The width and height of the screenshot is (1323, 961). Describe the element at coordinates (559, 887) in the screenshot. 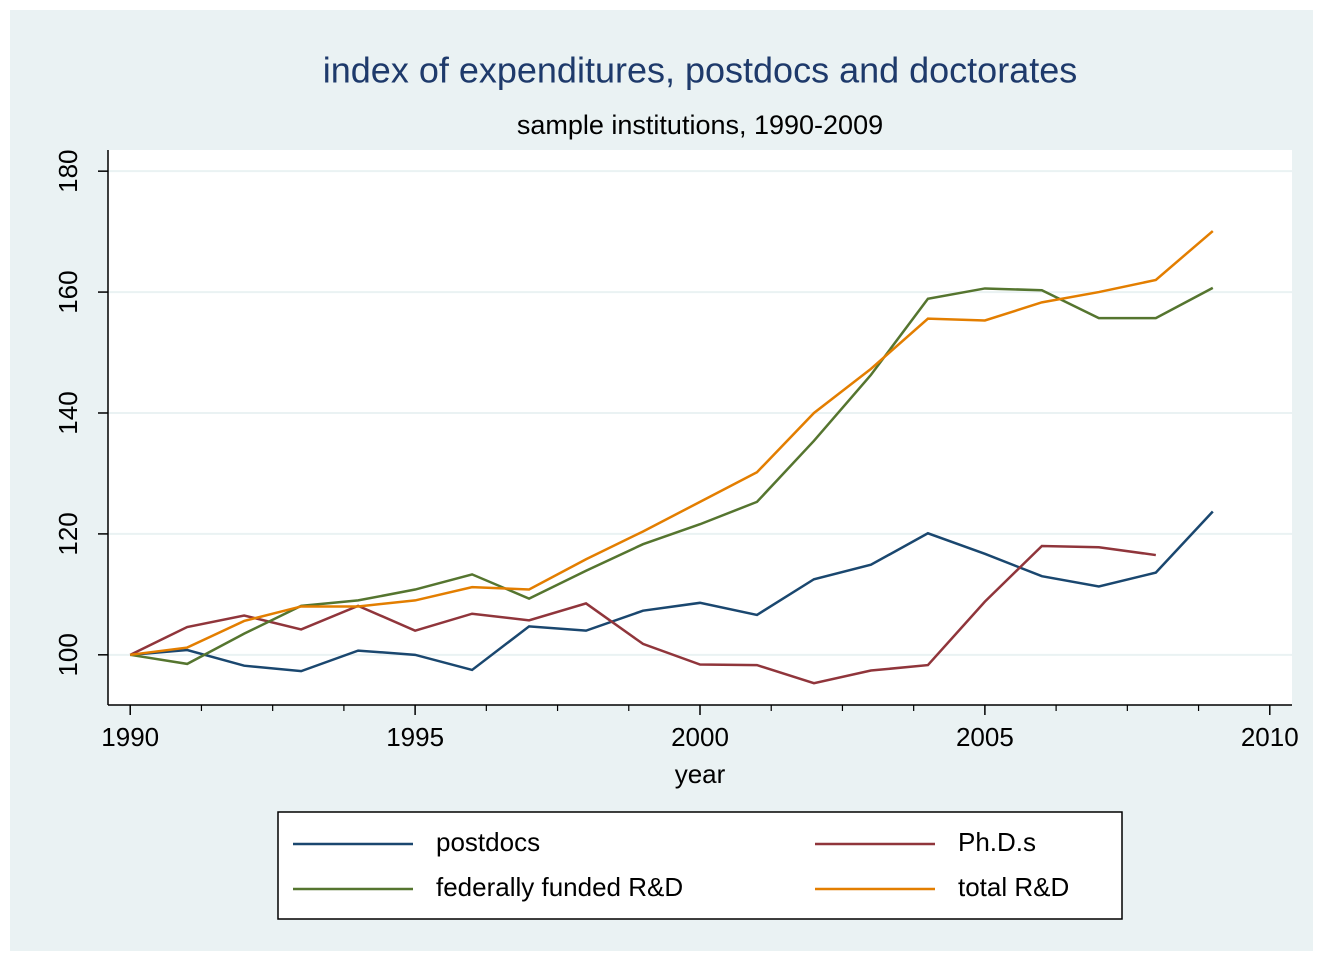

I see `legend-label: federally funded R&D` at that location.